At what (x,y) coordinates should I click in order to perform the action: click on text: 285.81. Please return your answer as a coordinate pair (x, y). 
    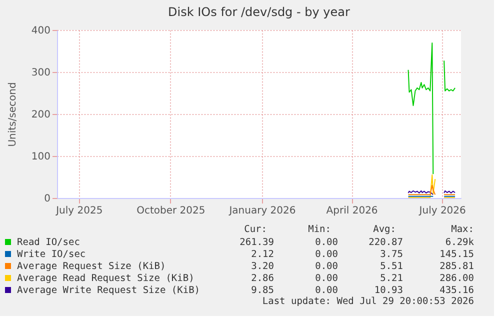
    Looking at the image, I should click on (457, 266).